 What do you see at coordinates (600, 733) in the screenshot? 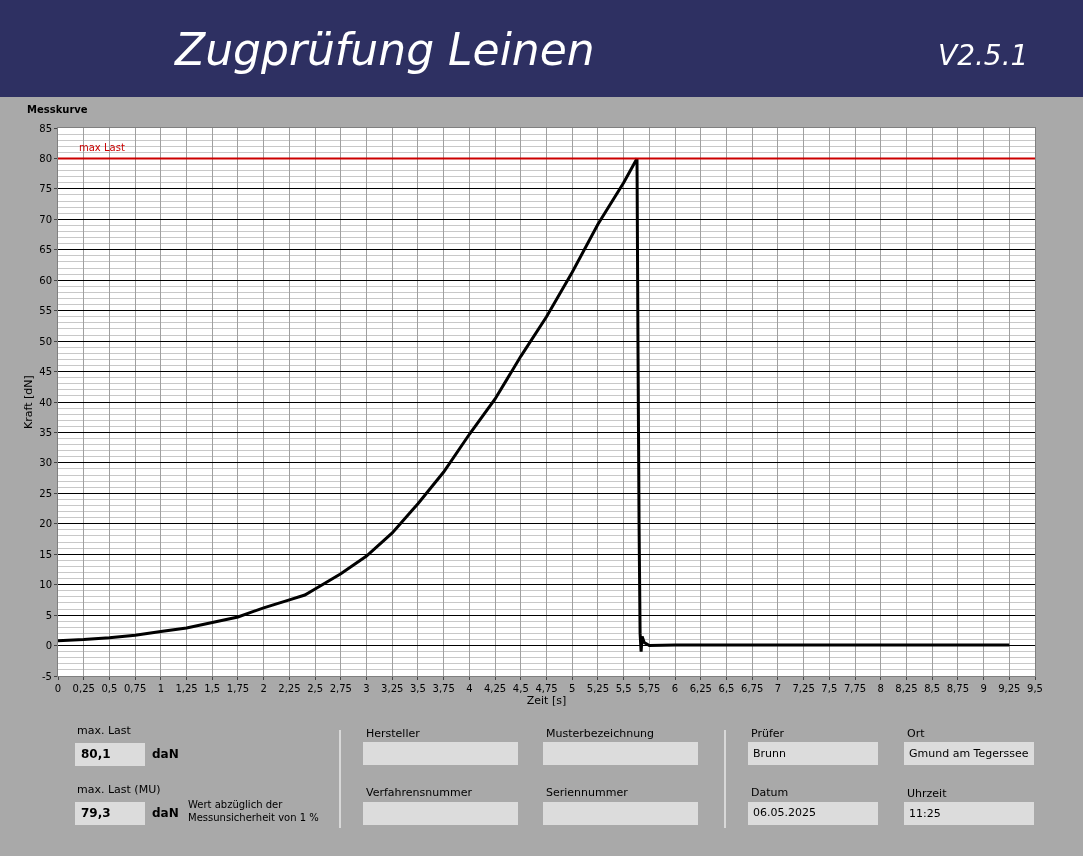
I see `text: Musterbezeichnung` at bounding box center [600, 733].